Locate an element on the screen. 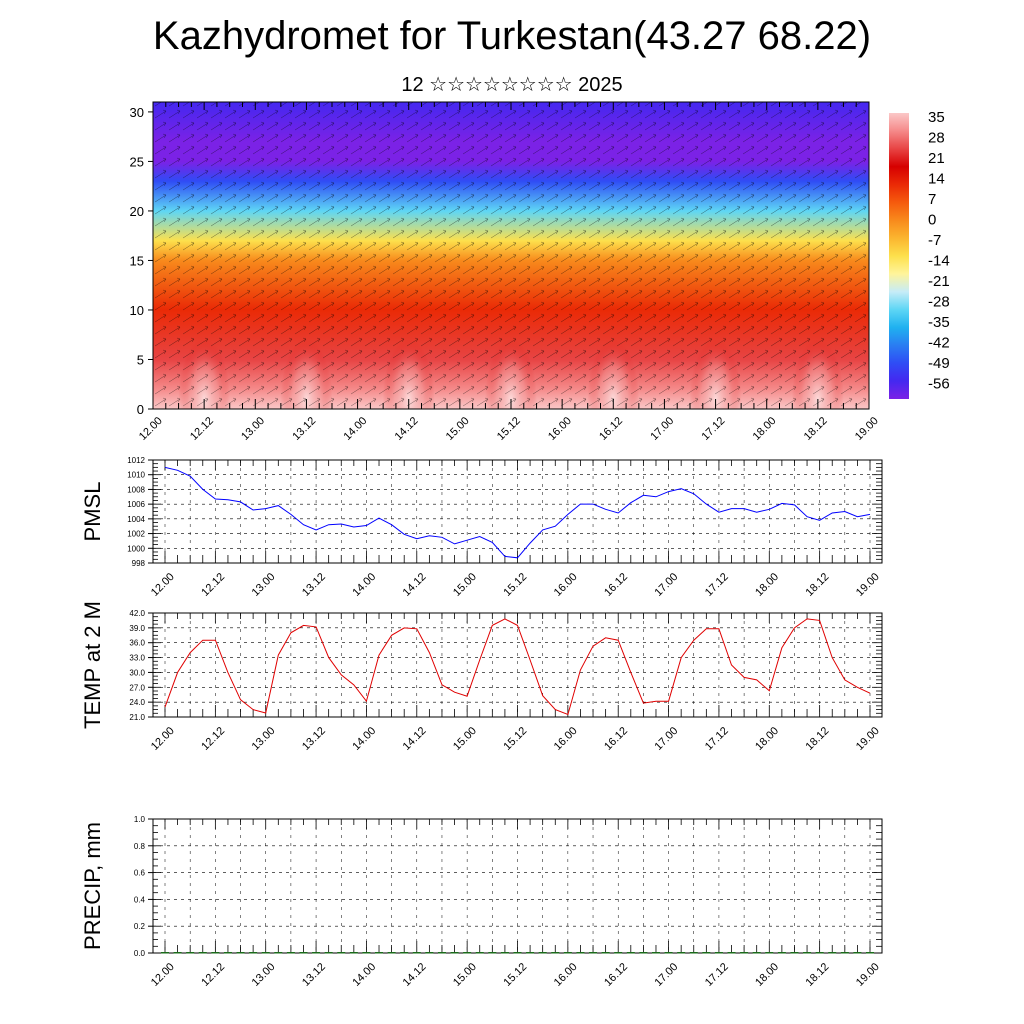 The width and height of the screenshot is (1024, 1024). y-tick-label: 1002 is located at coordinates (136, 534).